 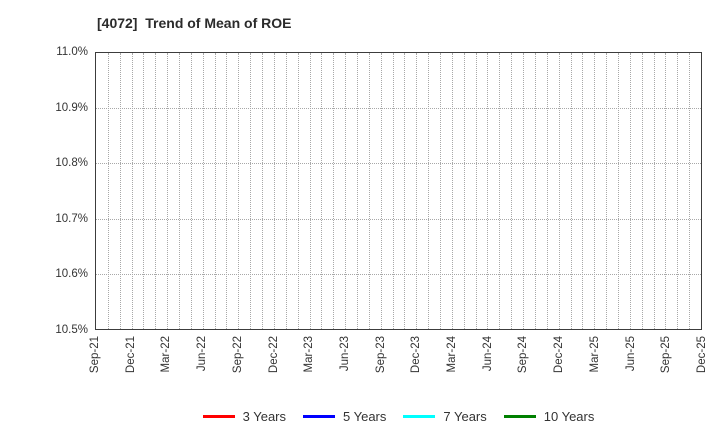 What do you see at coordinates (71, 330) in the screenshot?
I see `y-tick-label: 10.5%` at bounding box center [71, 330].